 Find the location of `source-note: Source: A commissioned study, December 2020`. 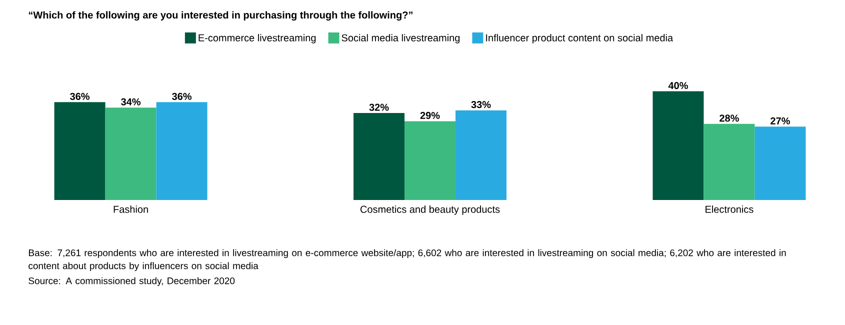

source-note: Source: A commissioned study, December 2020 is located at coordinates (131, 281).